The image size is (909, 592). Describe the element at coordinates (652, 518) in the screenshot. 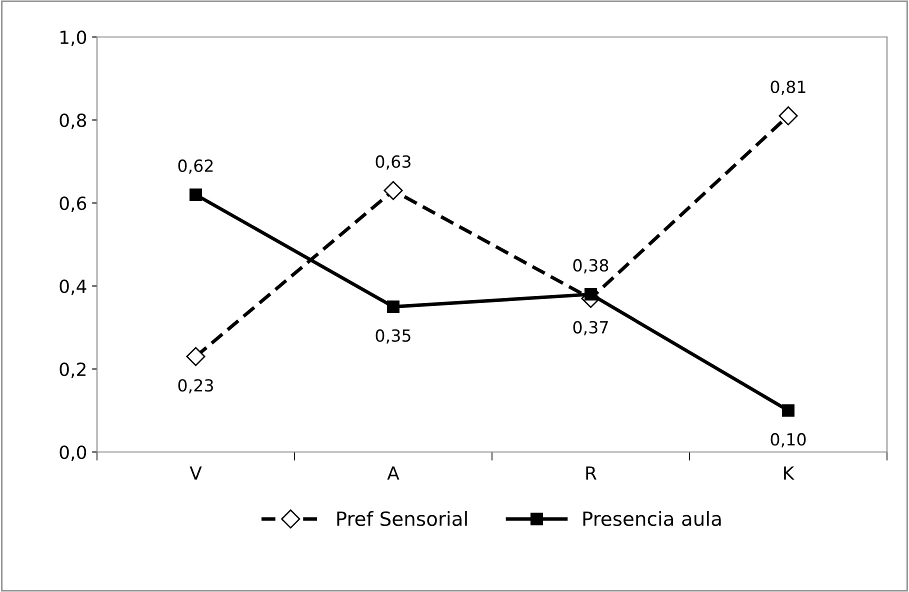

I see `legend-label: Presencia aula` at that location.